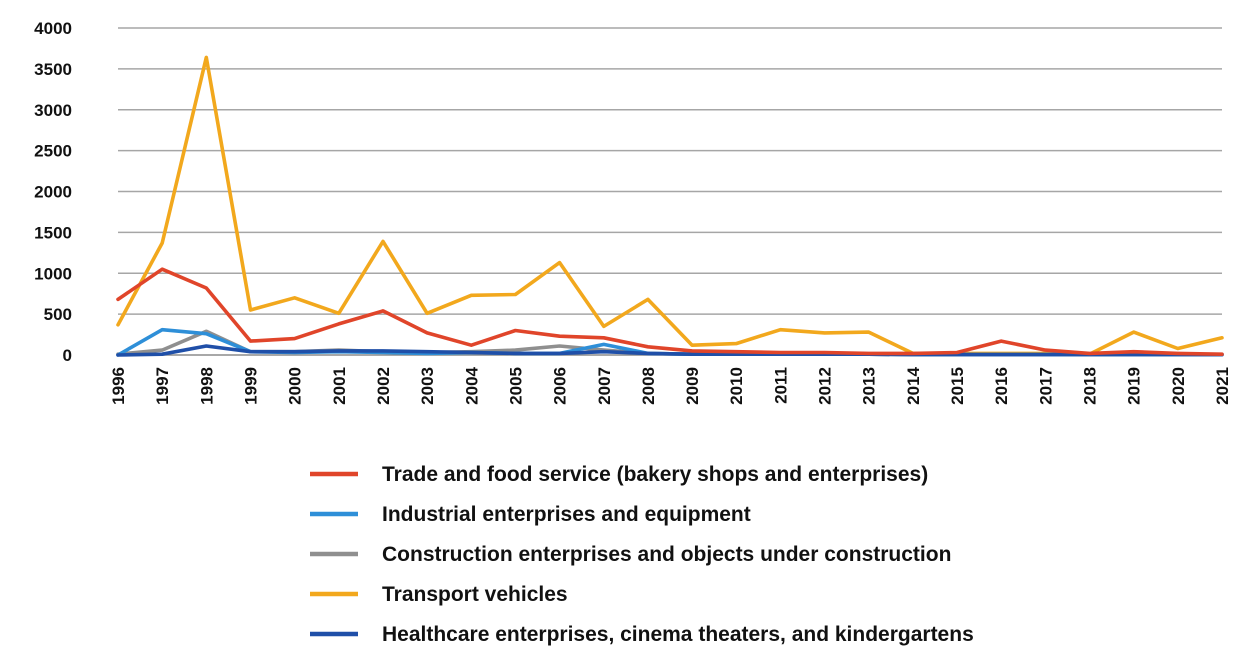 Image resolution: width=1234 pixels, height=648 pixels. What do you see at coordinates (869, 386) in the screenshot?
I see `x-tick-label: 2013` at bounding box center [869, 386].